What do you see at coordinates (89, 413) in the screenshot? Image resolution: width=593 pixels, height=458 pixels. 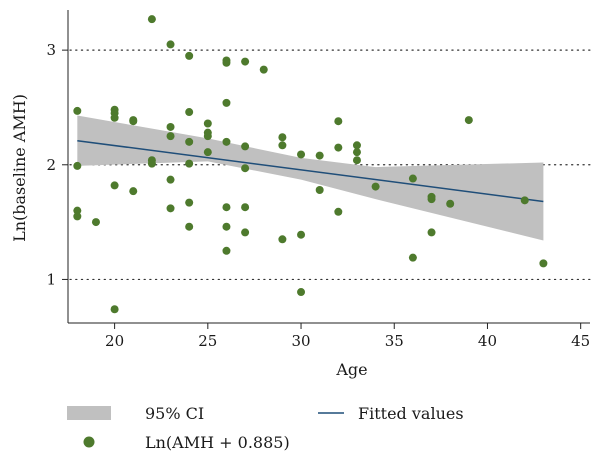 I see `legend-ci-swatch` at bounding box center [89, 413].